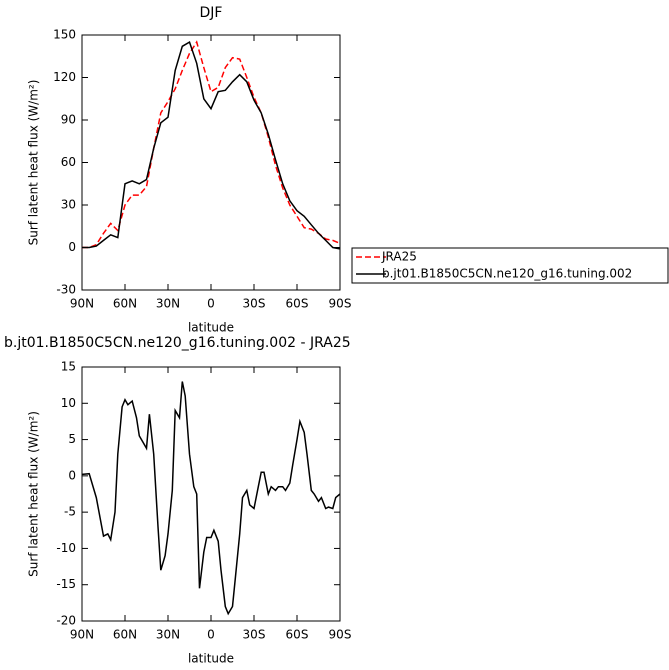 The width and height of the screenshot is (669, 670). Describe the element at coordinates (68, 120) in the screenshot. I see `y-tick-label: 90` at that location.